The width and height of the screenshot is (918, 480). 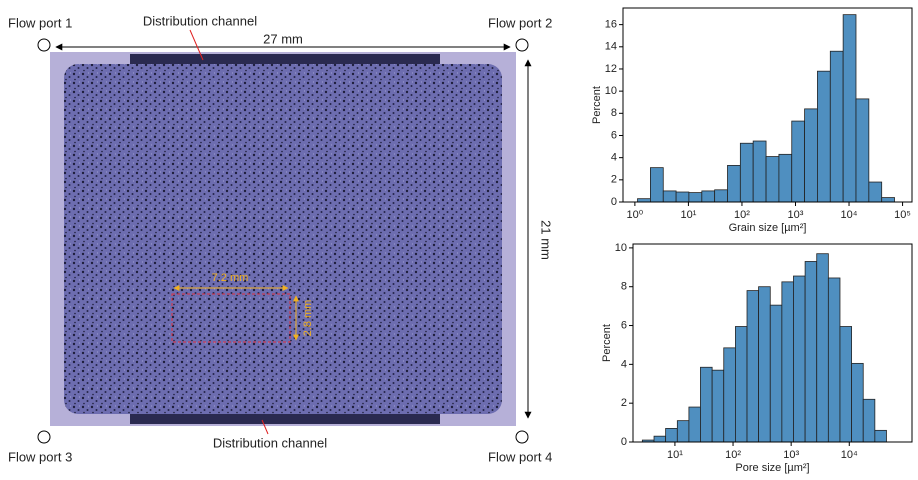 I want to click on roi, so click(x=231, y=318).